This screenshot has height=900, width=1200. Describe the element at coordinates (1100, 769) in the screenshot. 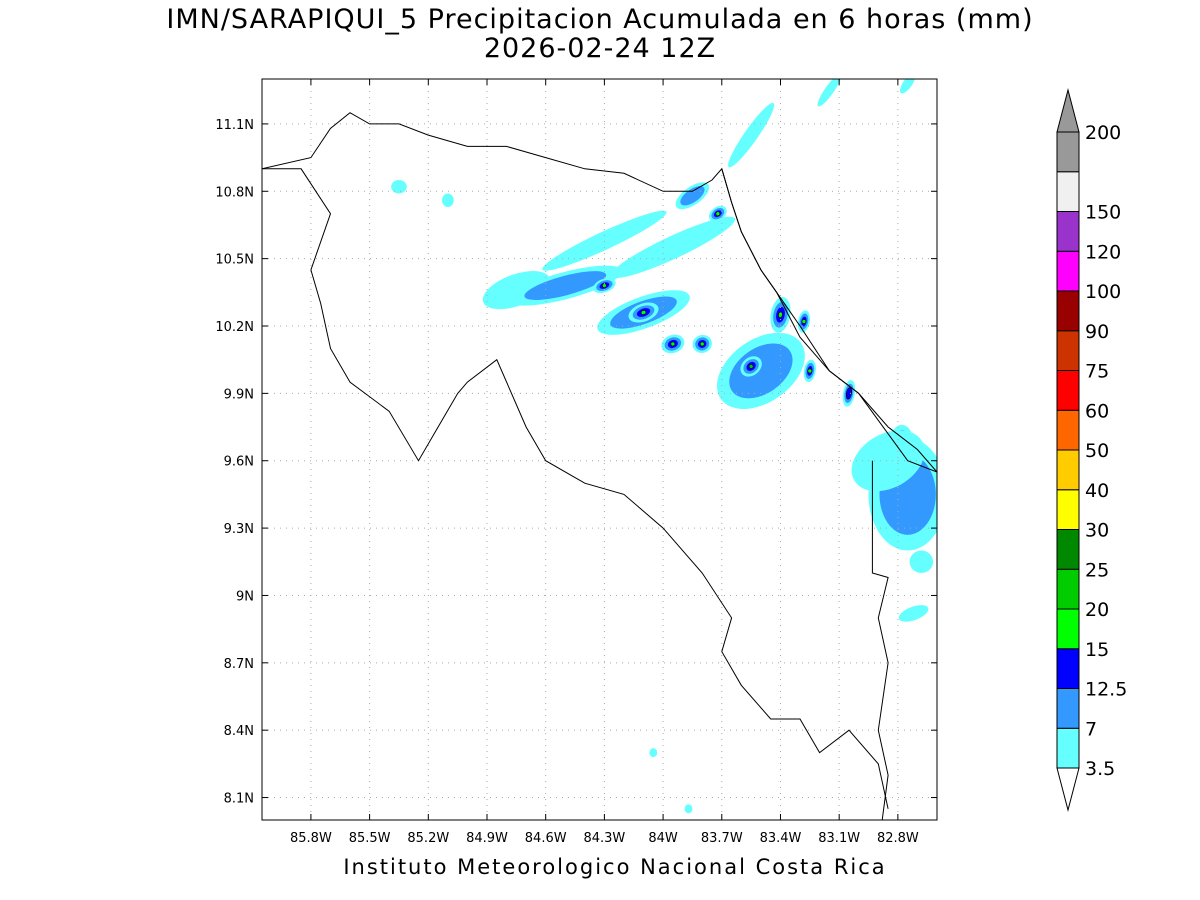

I see `colorbar-label: 3.5` at that location.